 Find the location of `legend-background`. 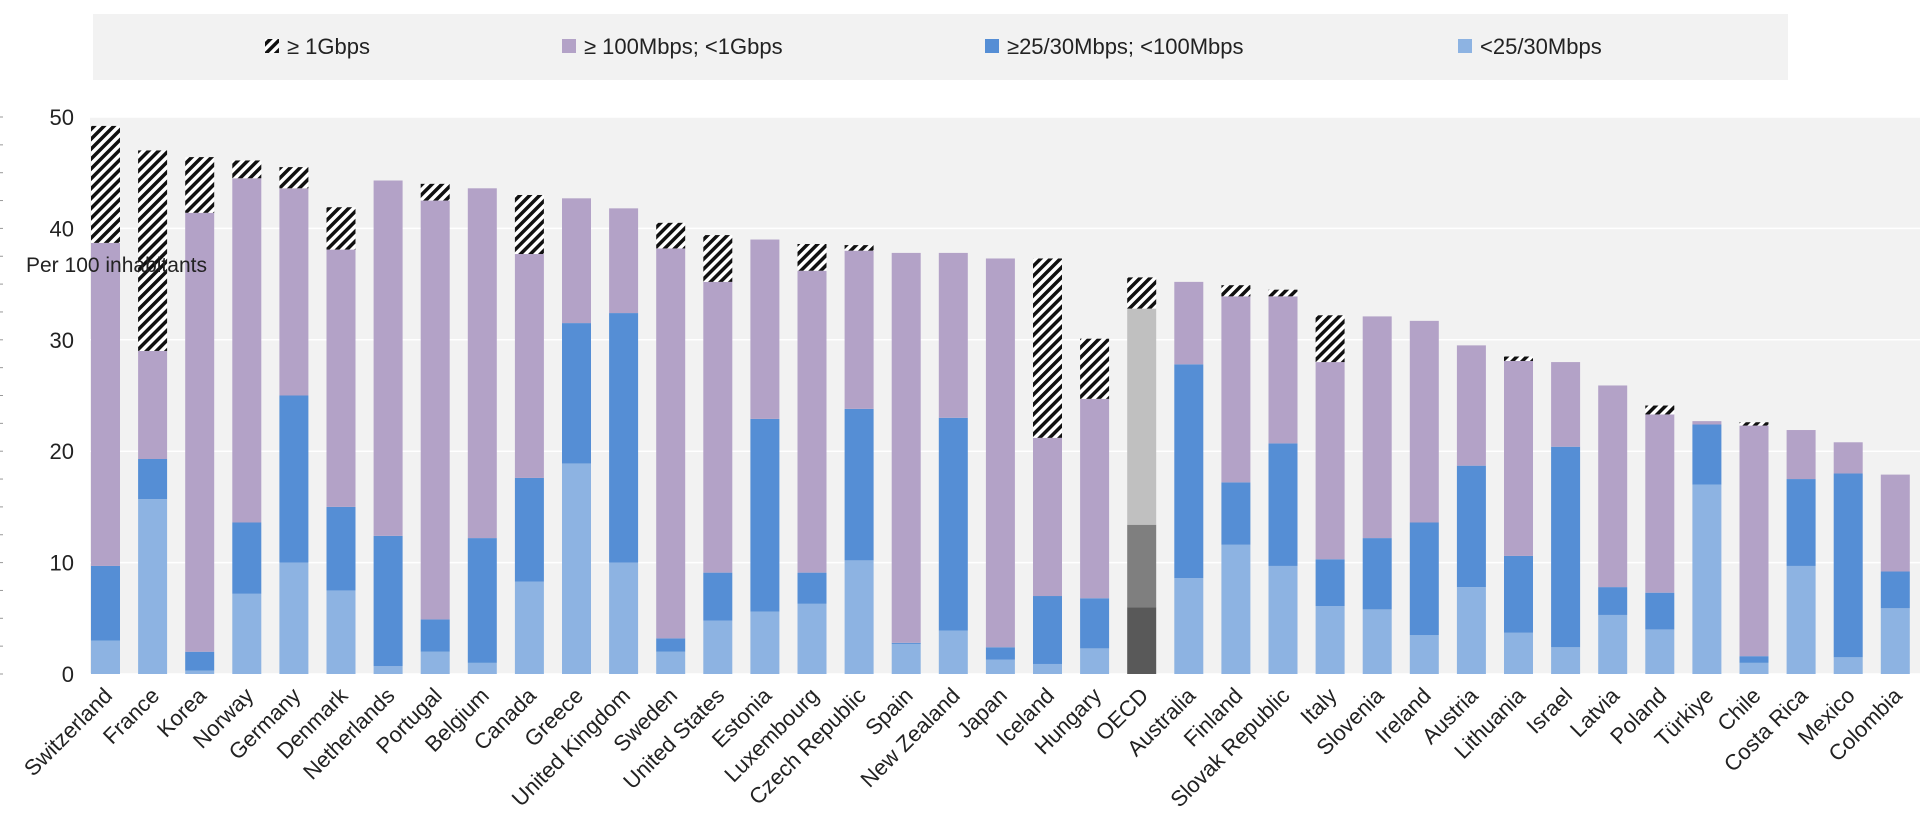

legend-background is located at coordinates (940, 47).